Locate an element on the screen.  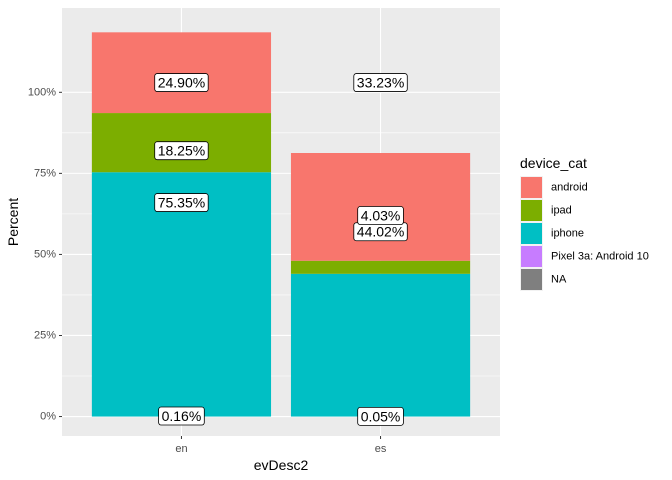
bar-segment-en-iphone is located at coordinates (181, 294).